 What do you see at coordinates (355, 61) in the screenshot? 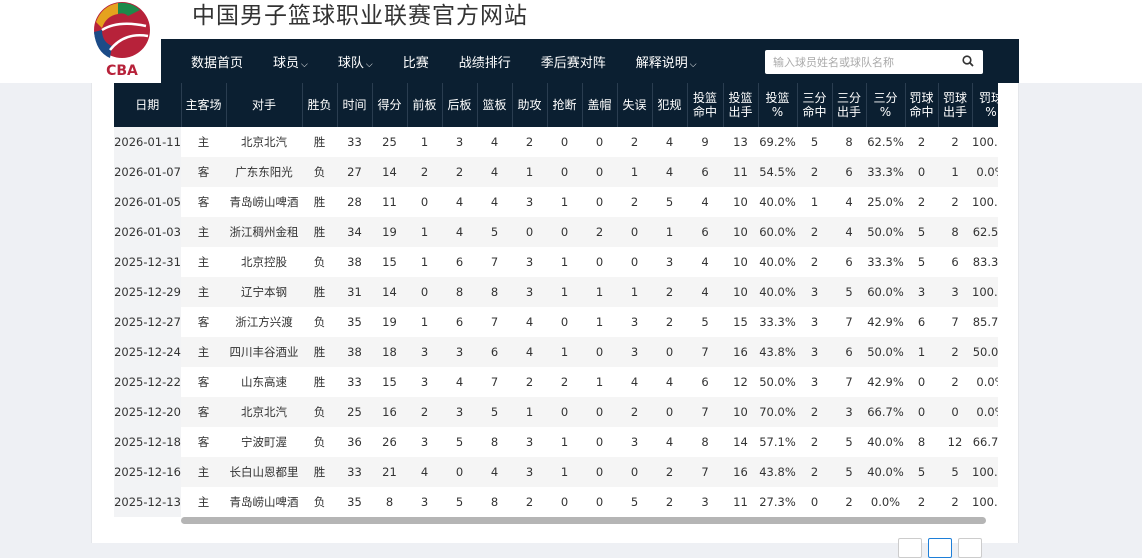
I see `nav-item-2: 球队 ⌵` at bounding box center [355, 61].